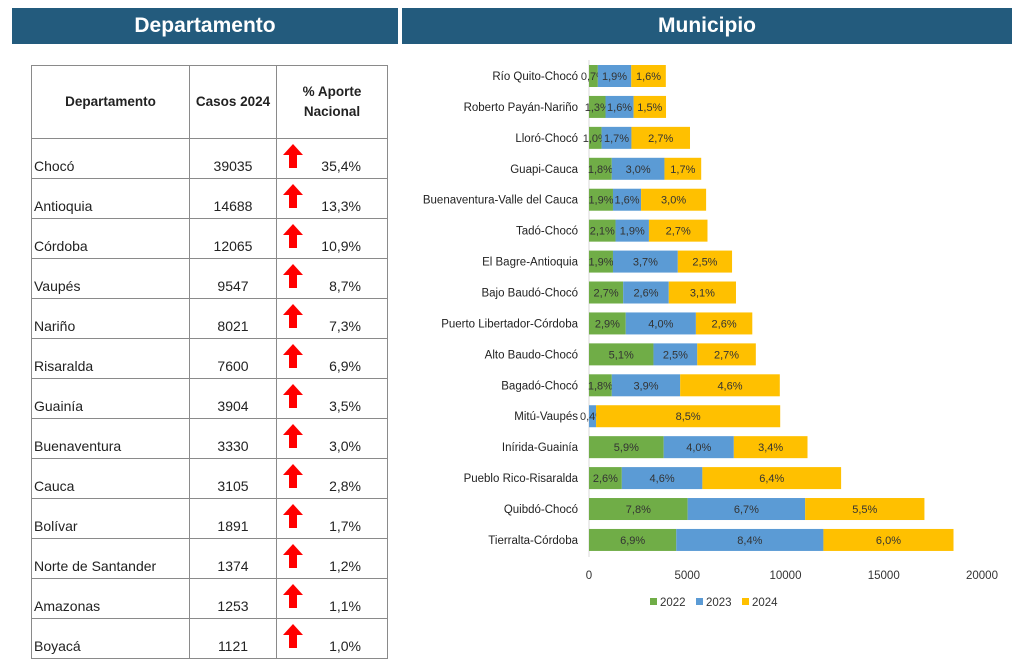  Describe the element at coordinates (233, 478) in the screenshot. I see `cases-2024: 3105` at that location.